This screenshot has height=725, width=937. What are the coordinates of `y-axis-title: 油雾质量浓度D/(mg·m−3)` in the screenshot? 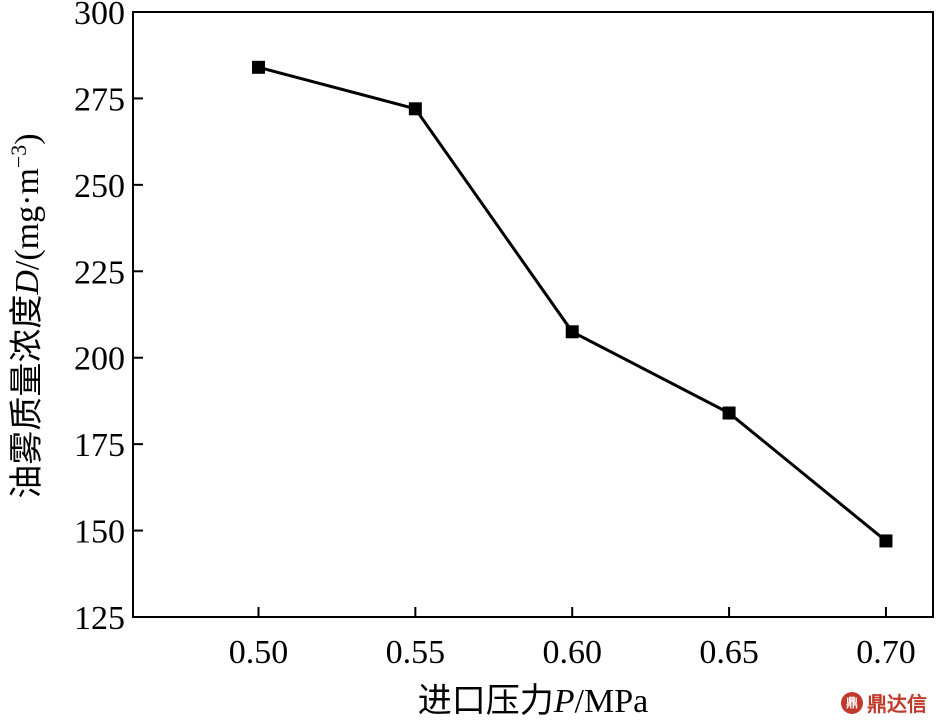 It's located at (26, 315).